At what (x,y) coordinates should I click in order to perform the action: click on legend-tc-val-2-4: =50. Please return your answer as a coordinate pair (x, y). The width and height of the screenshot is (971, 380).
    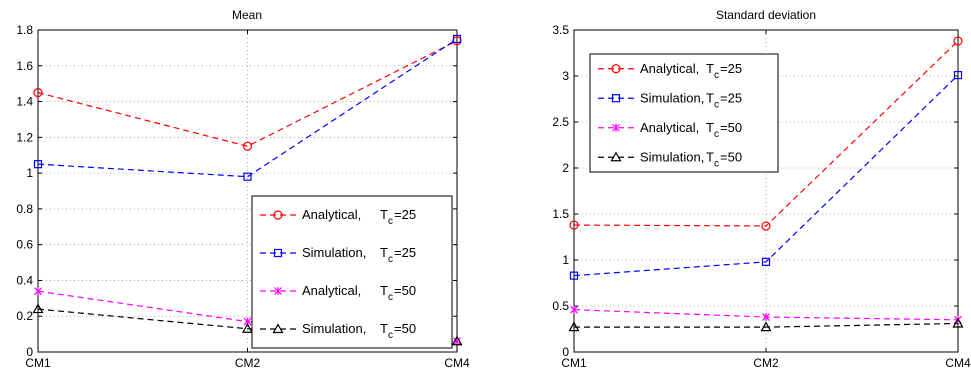
    Looking at the image, I should click on (731, 156).